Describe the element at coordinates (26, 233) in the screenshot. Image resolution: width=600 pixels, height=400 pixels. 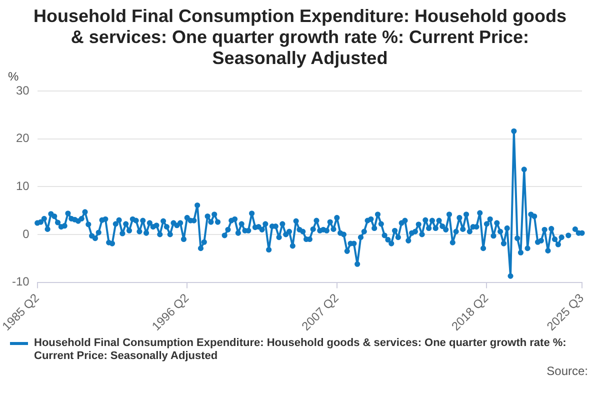
I see `y-tick-label: 0` at that location.